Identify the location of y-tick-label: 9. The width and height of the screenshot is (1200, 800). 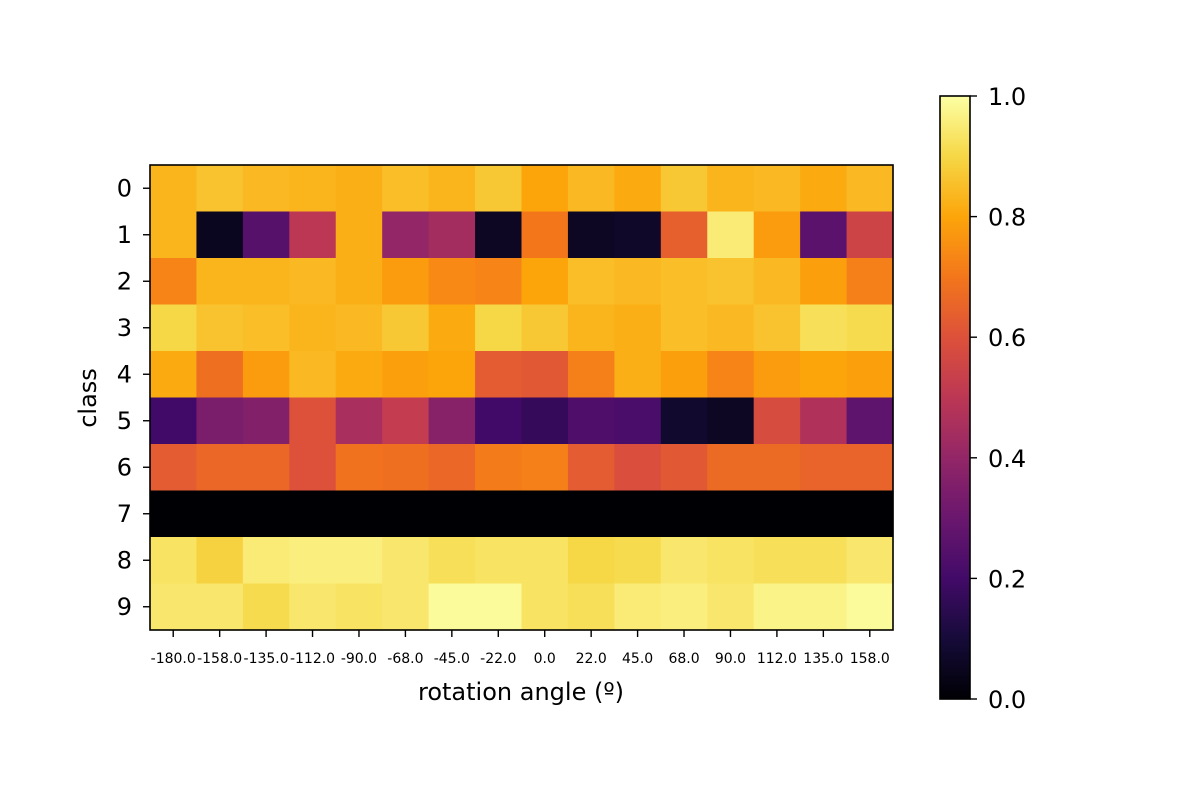
(124, 607).